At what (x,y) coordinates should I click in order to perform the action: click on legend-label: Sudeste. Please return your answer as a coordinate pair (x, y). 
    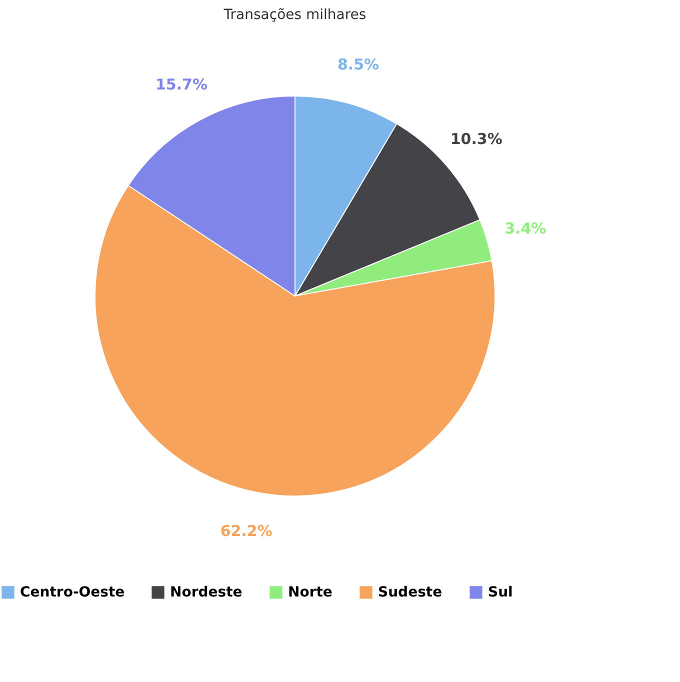
    Looking at the image, I should click on (410, 592).